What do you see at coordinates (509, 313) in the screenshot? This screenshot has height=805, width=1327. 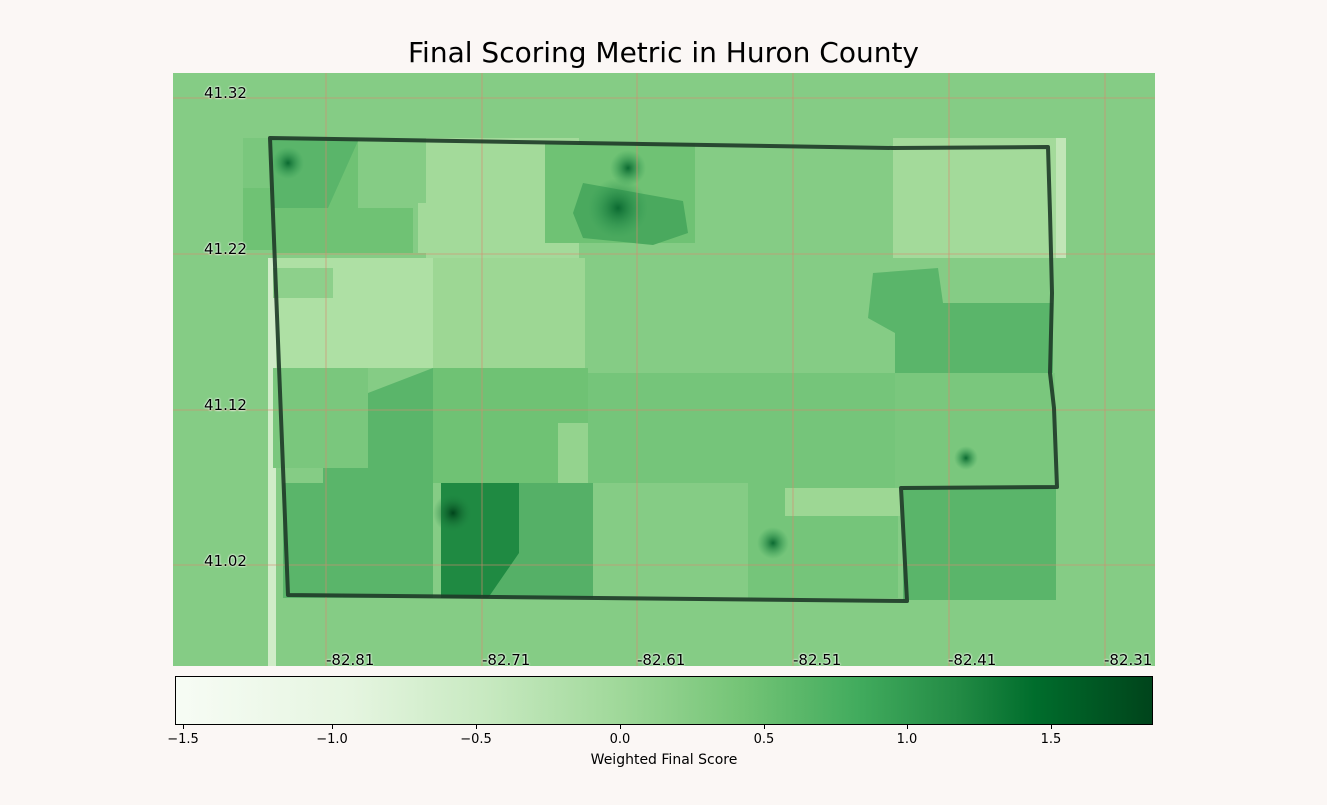 I see `region-west-light2` at bounding box center [509, 313].